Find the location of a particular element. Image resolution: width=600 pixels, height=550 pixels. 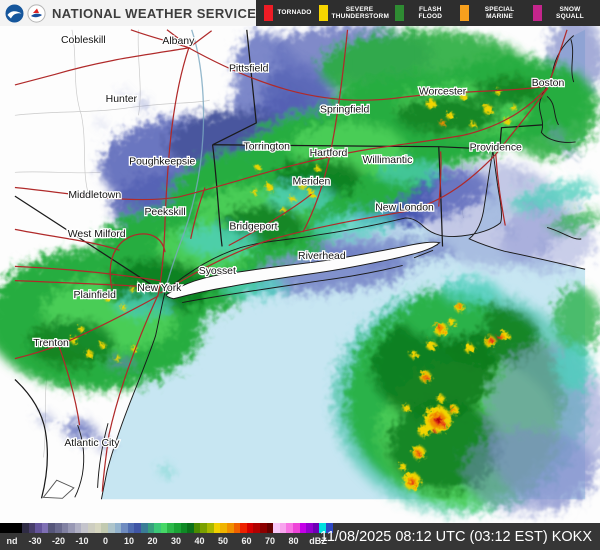

long-island is located at coordinates (303, 270).